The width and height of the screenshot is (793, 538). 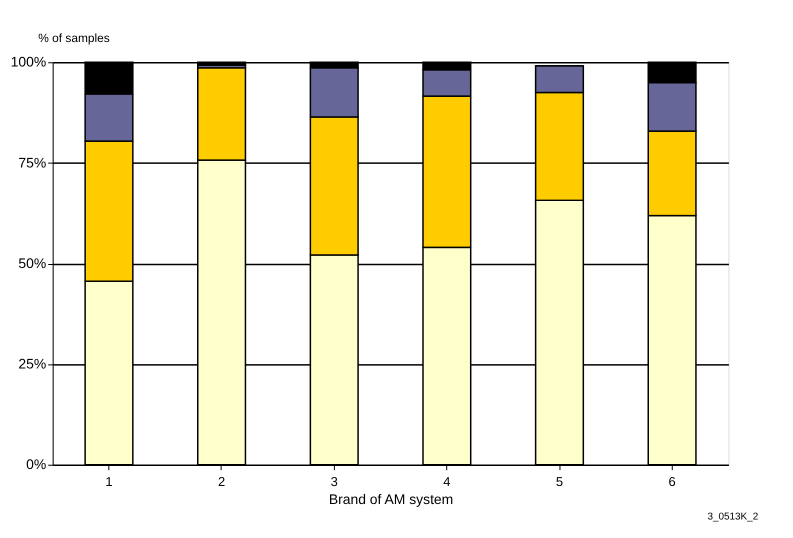 I want to click on x-tick-label: 2, so click(x=222, y=482).